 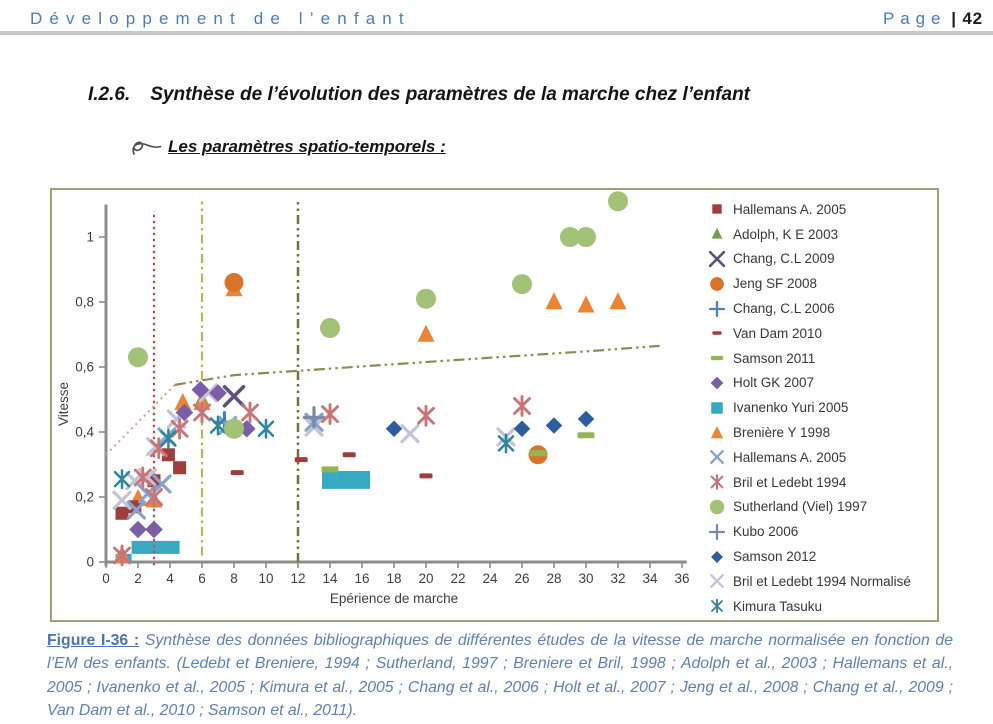 What do you see at coordinates (617, 578) in the screenshot?
I see `x-tick-label: 32` at bounding box center [617, 578].